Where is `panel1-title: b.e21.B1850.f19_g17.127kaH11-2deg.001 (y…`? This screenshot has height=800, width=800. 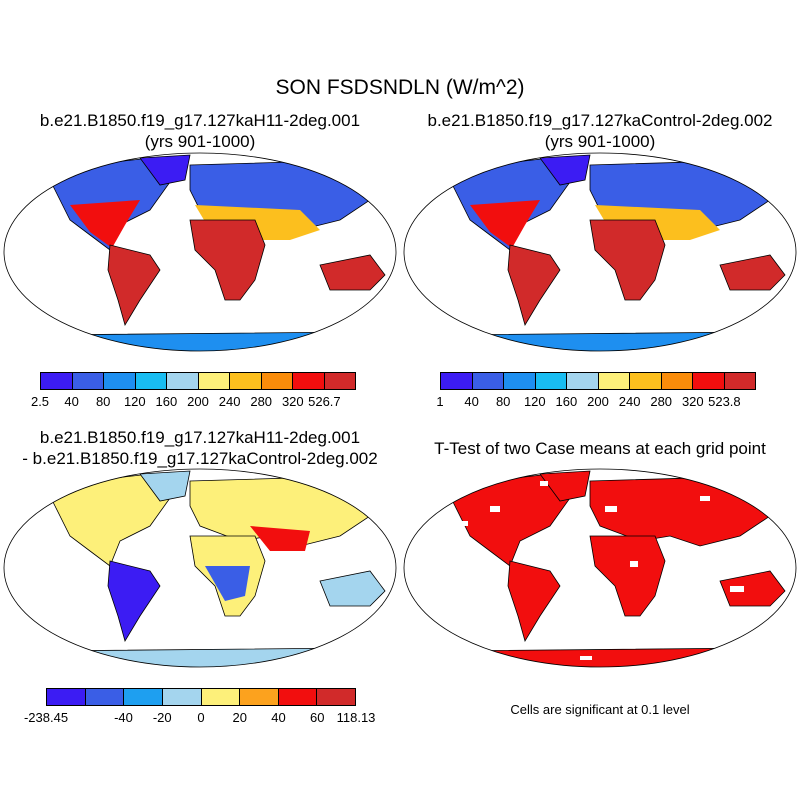 panel1-title: b.e21.B1850.f19_g17.127kaH11-2deg.001 (y… is located at coordinates (200, 131).